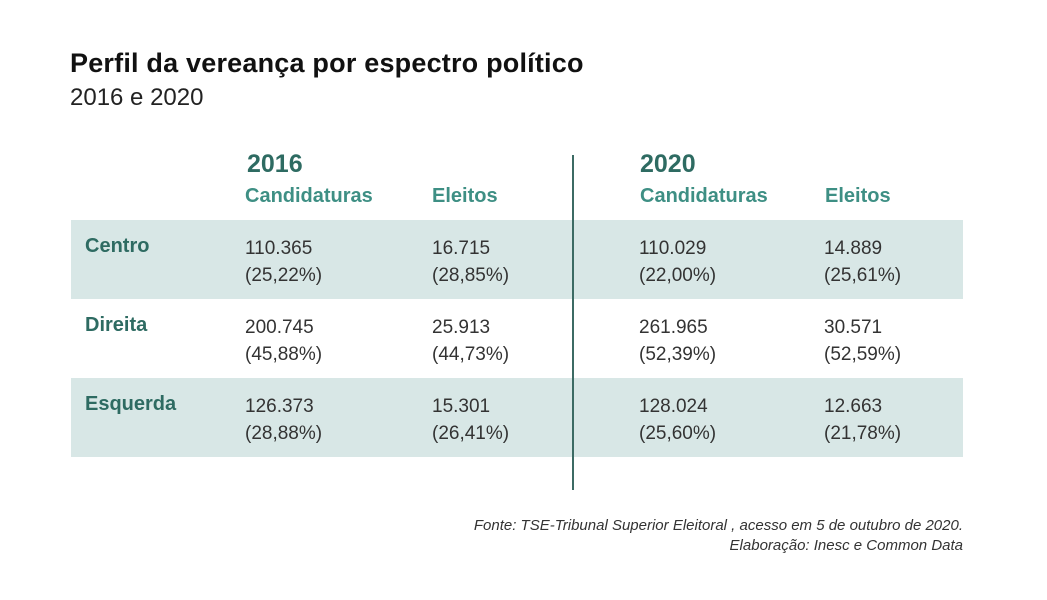 Image resolution: width=1047 pixels, height=600 pixels. Describe the element at coordinates (678, 275) in the screenshot. I see `cell-percentage: (22,00%)` at that location.